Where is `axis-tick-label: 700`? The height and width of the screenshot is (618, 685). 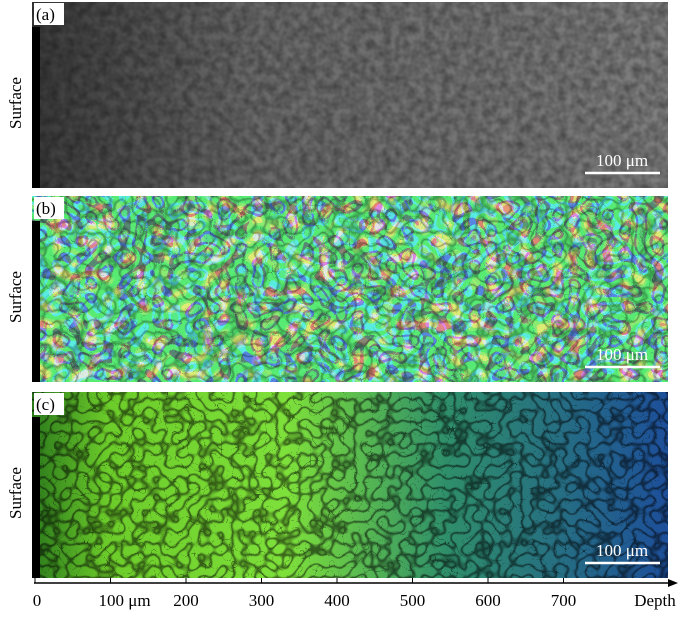
axis-tick-label: 700 is located at coordinates (564, 600).